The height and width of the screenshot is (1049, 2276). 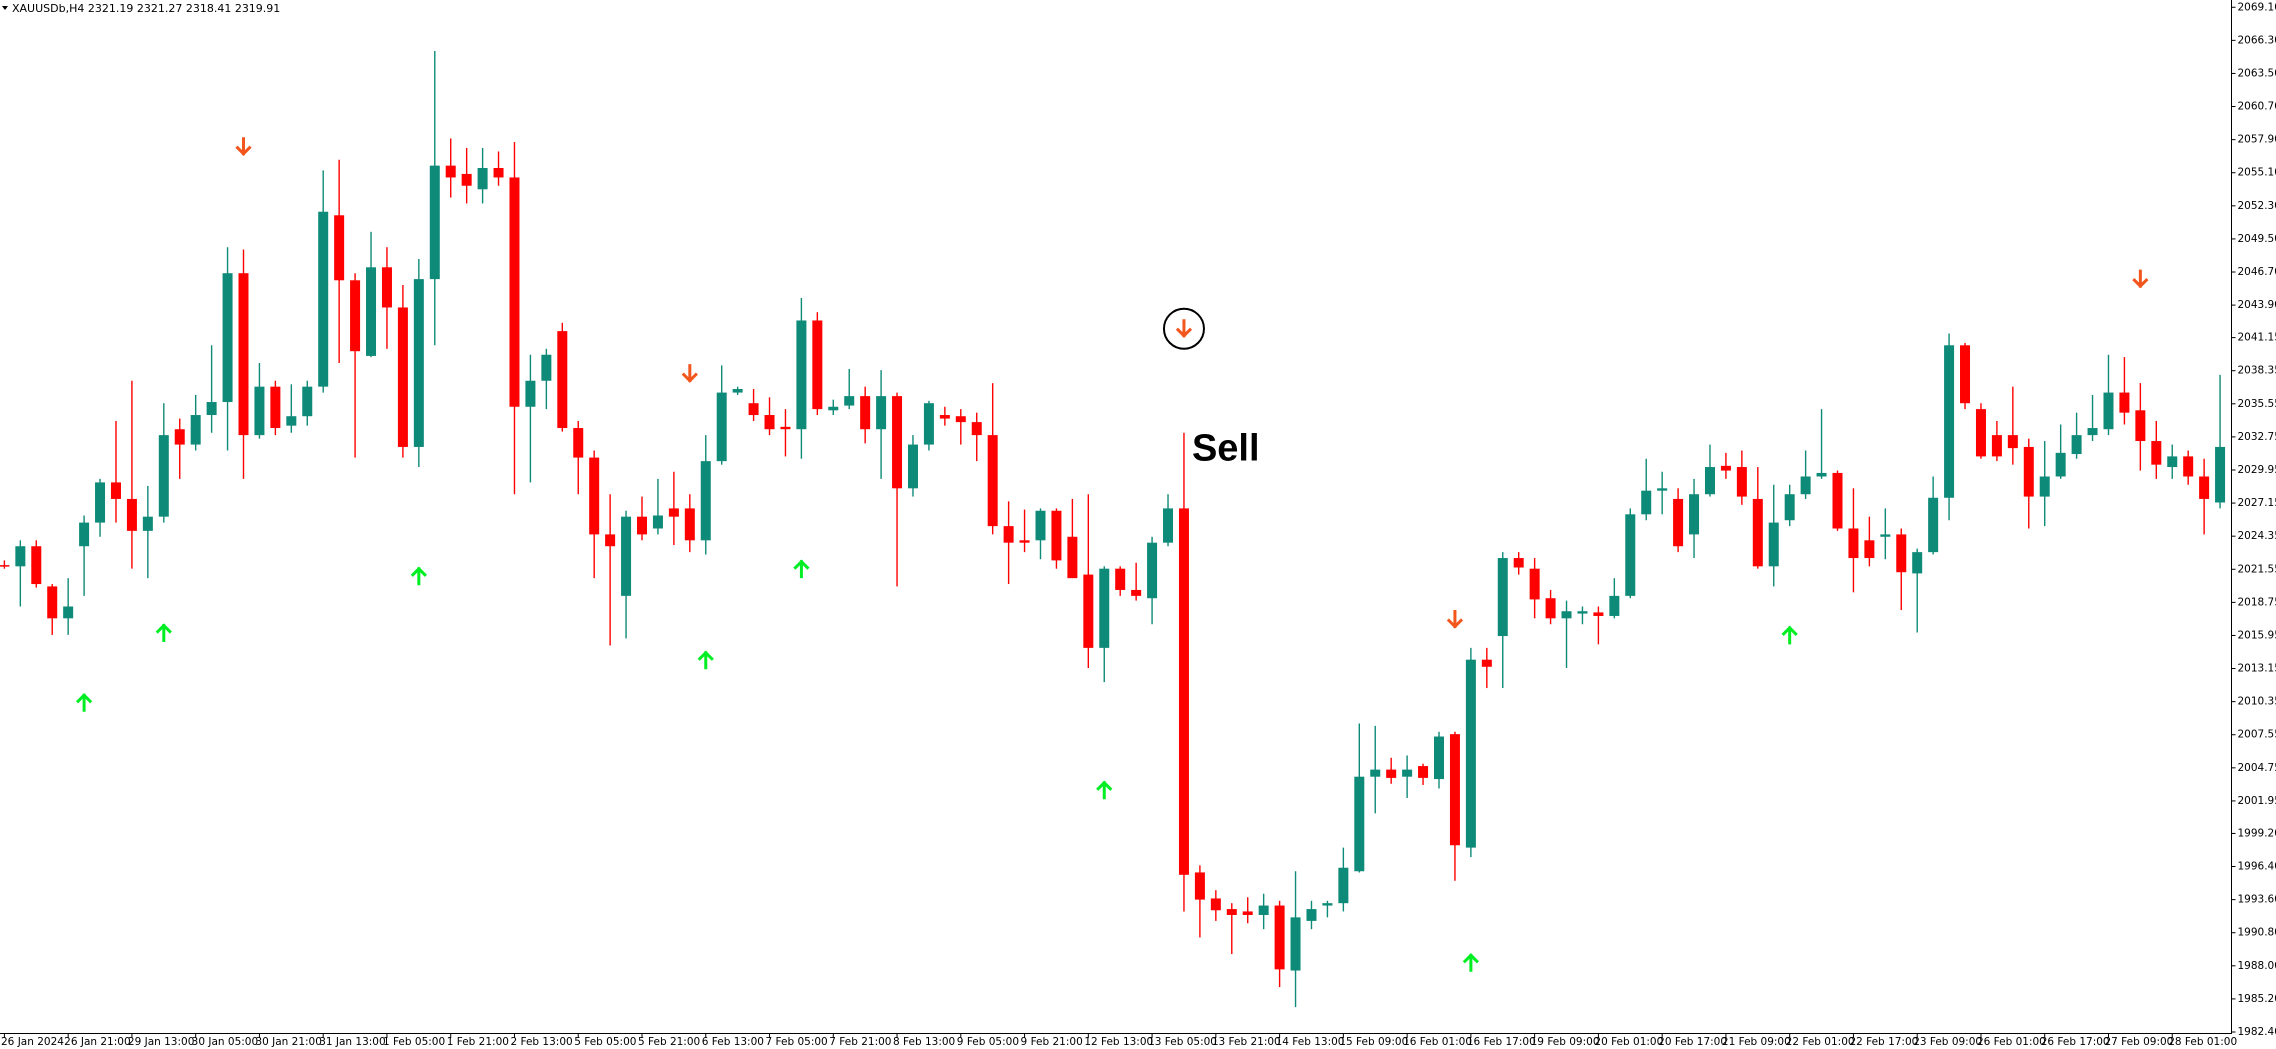 I want to click on x-tick-label: 5 Feb 05:00, so click(x=605, y=1042).